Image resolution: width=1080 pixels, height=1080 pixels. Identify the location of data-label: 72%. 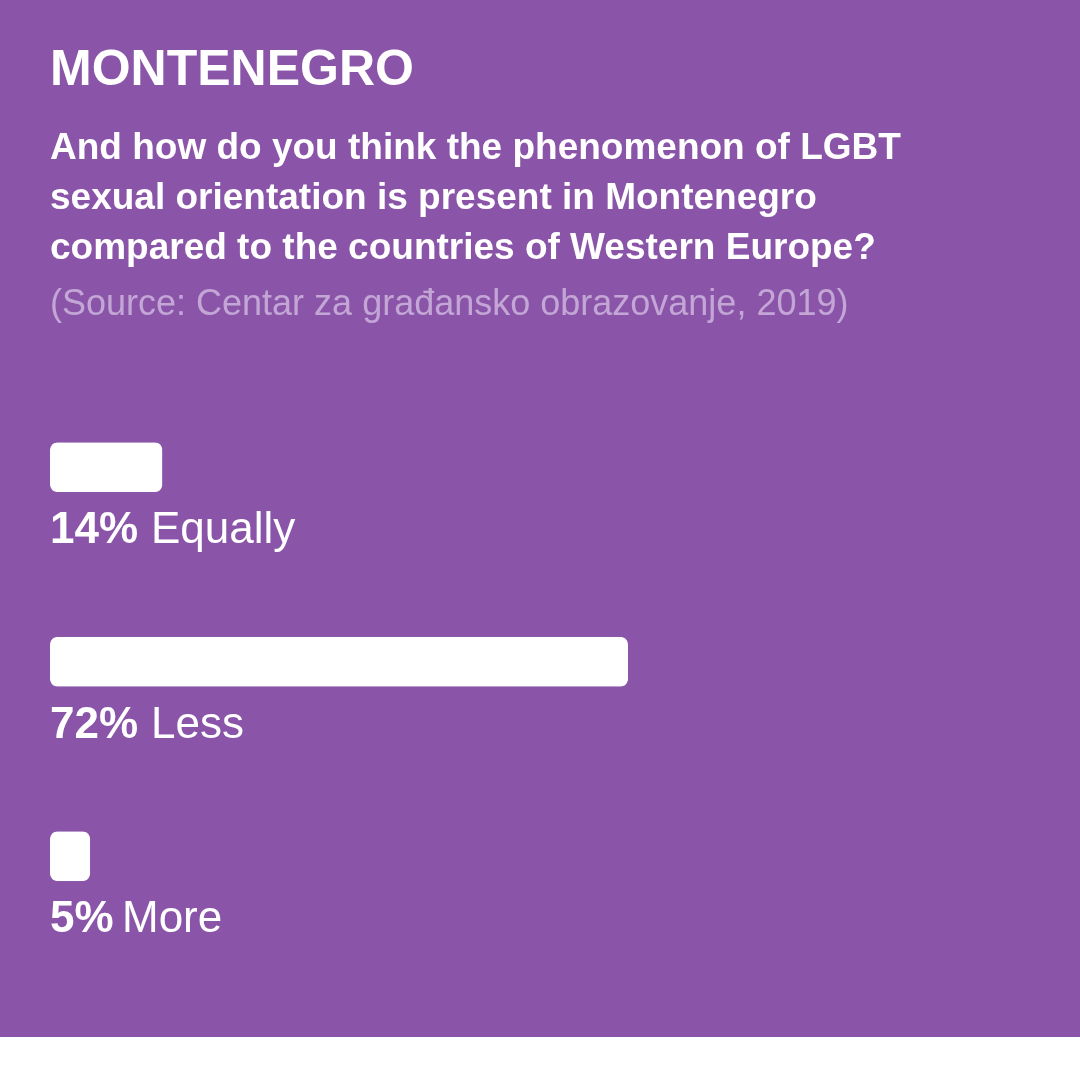
(94, 722).